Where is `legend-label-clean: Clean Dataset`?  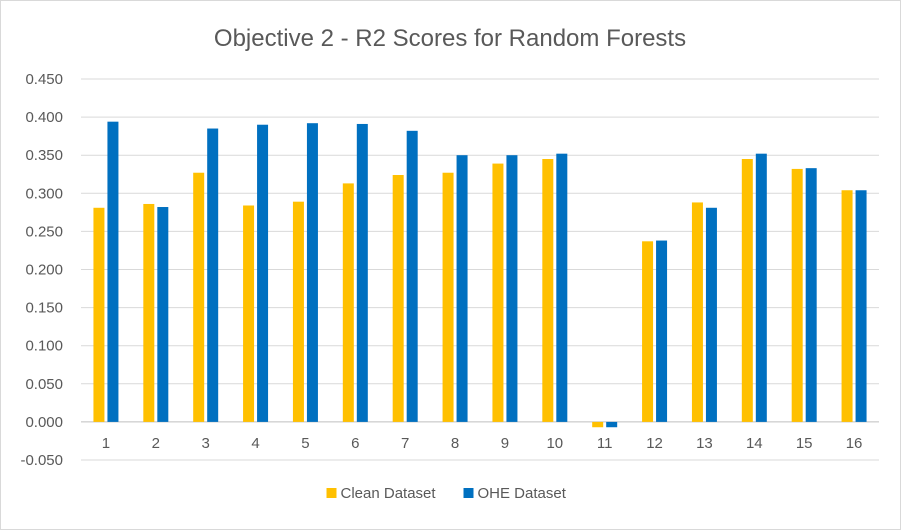 legend-label-clean: Clean Dataset is located at coordinates (389, 493).